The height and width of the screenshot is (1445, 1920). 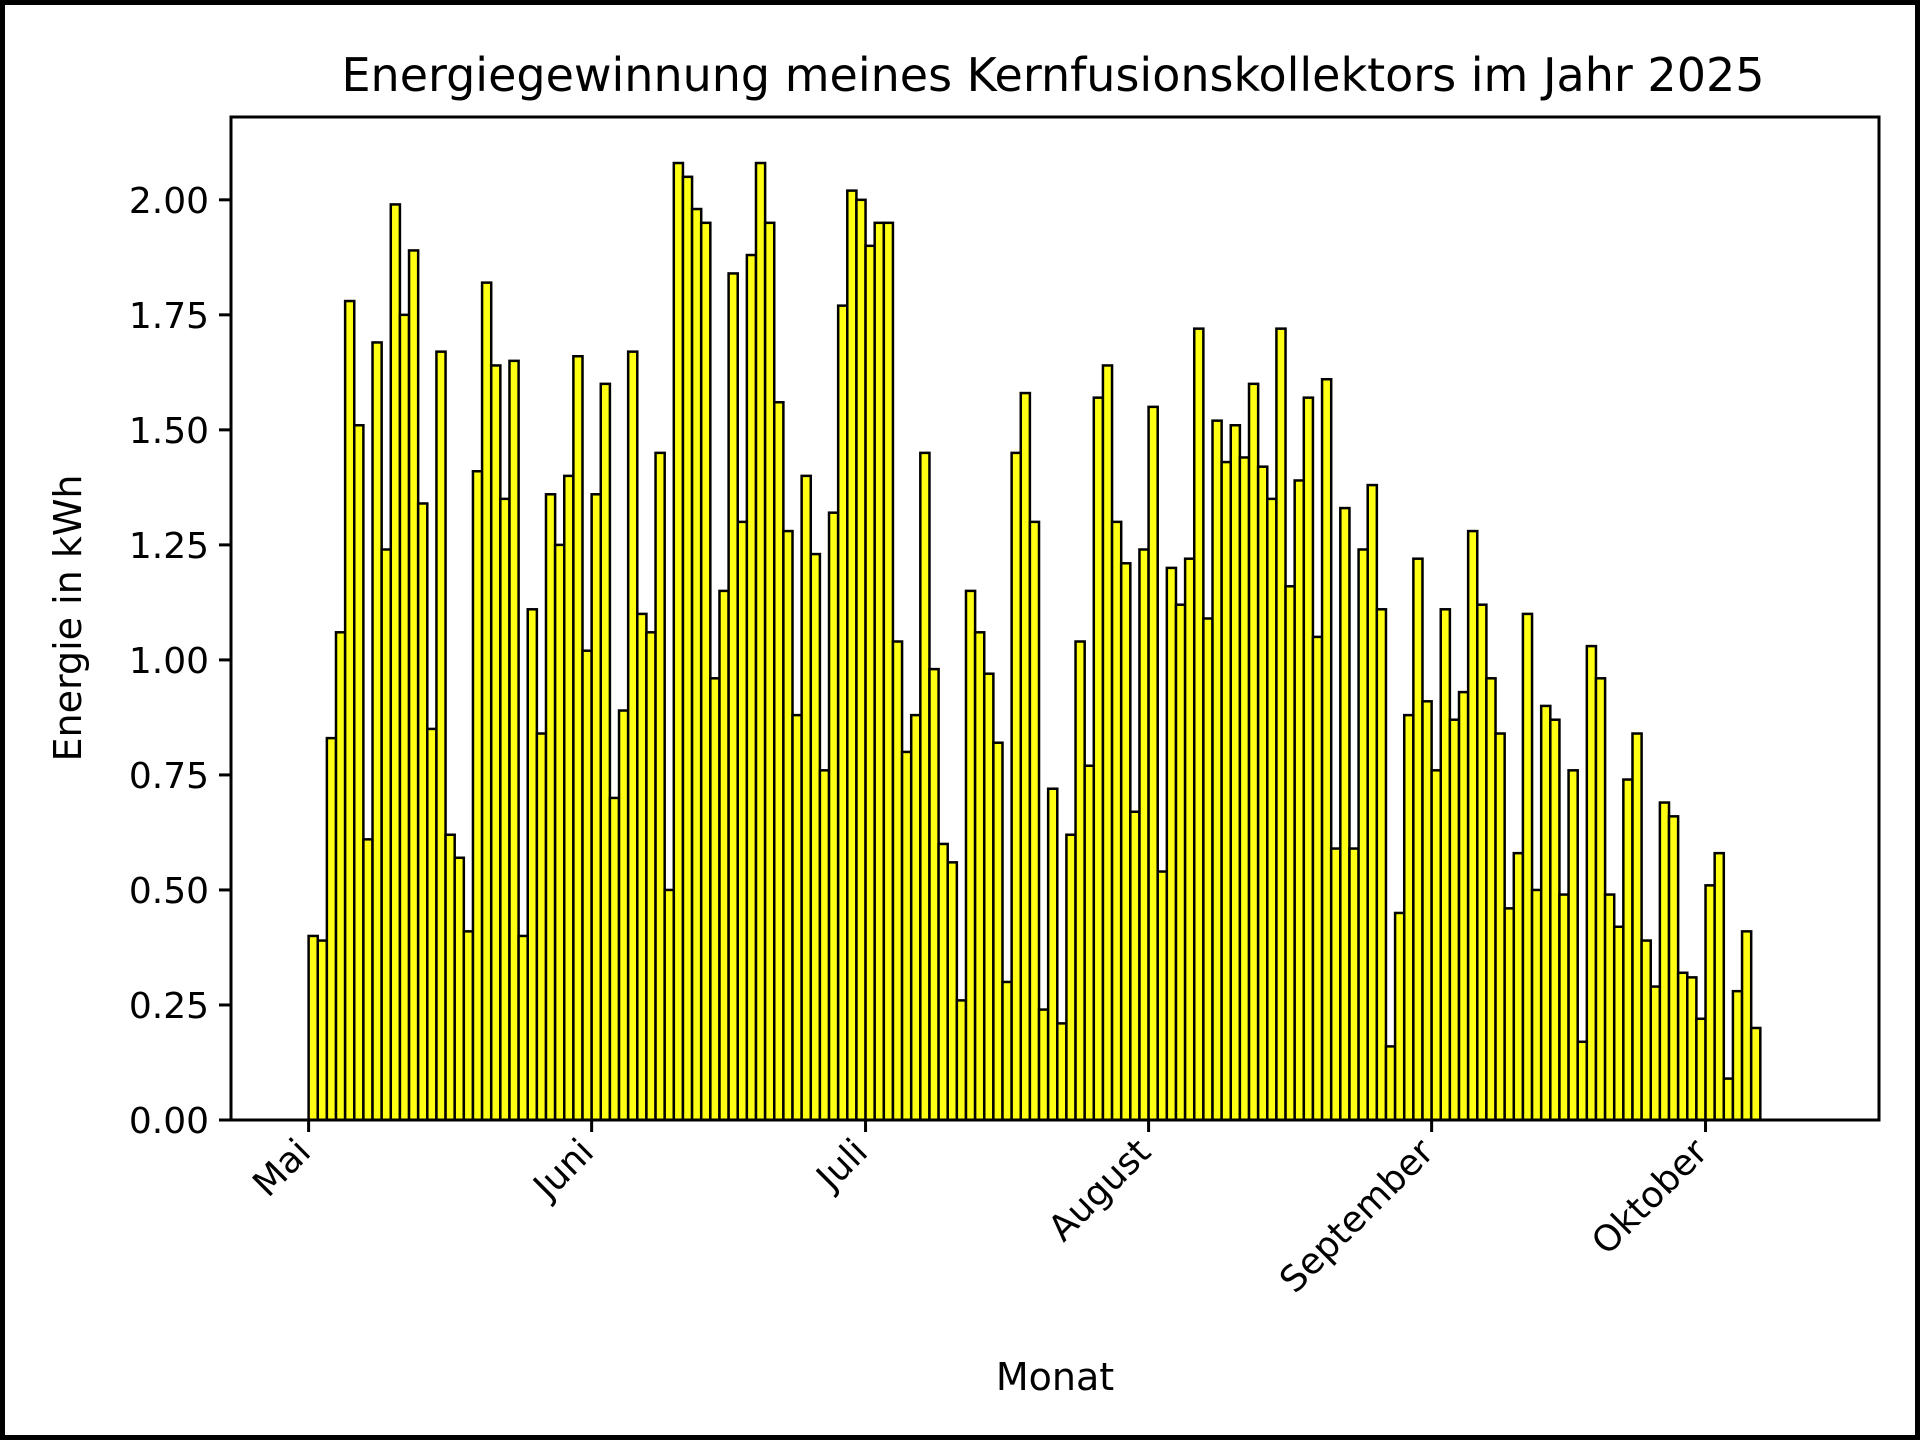 What do you see at coordinates (169, 891) in the screenshot?
I see `y-tick-label: 0.50` at bounding box center [169, 891].